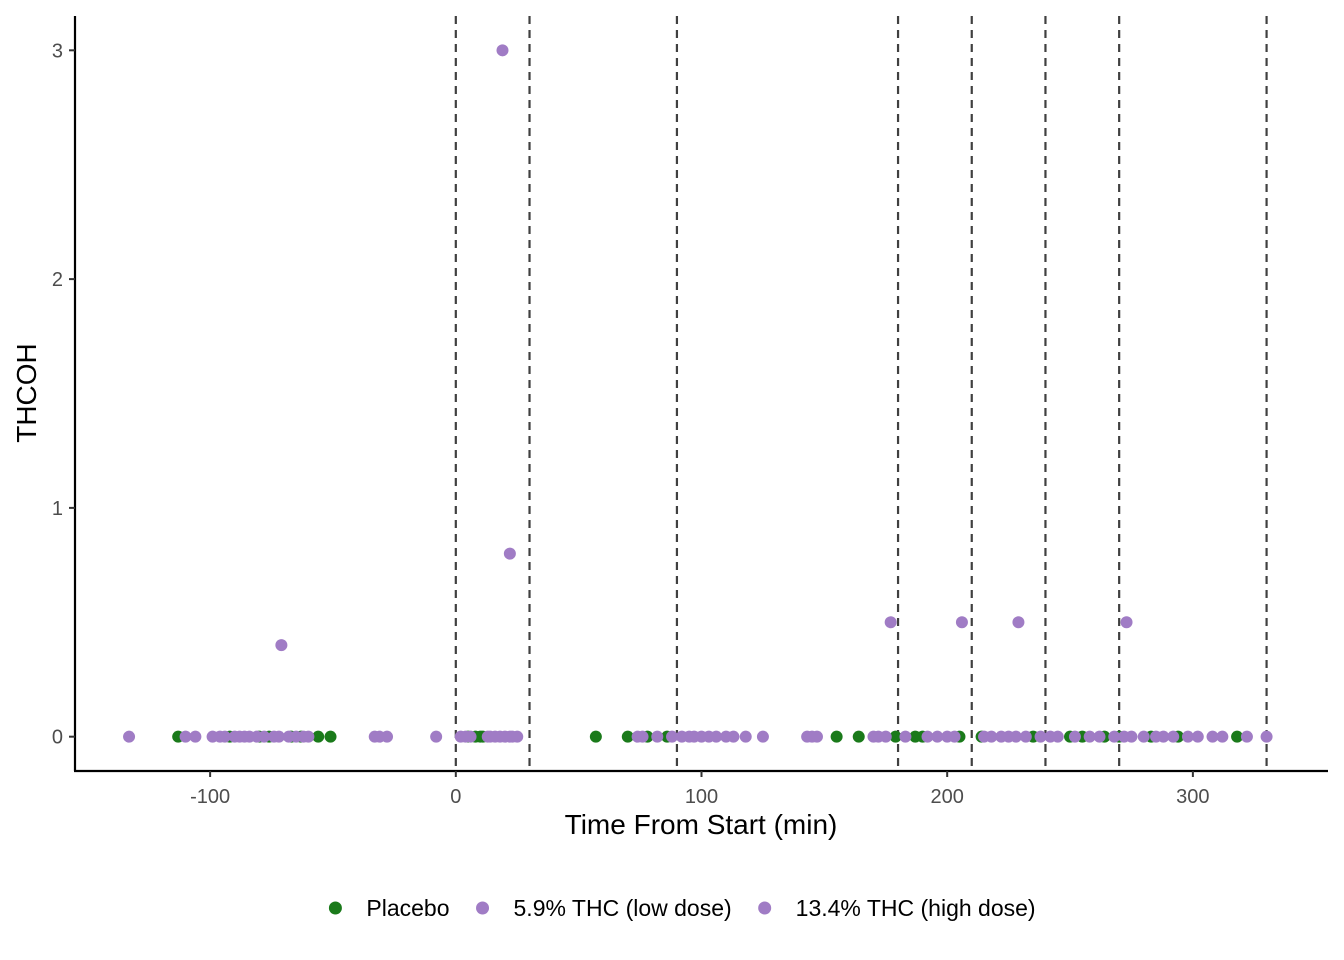 This screenshot has width=1344, height=960. Describe the element at coordinates (623, 908) in the screenshot. I see `legend-label: 5.9% THC (low dose)` at that location.